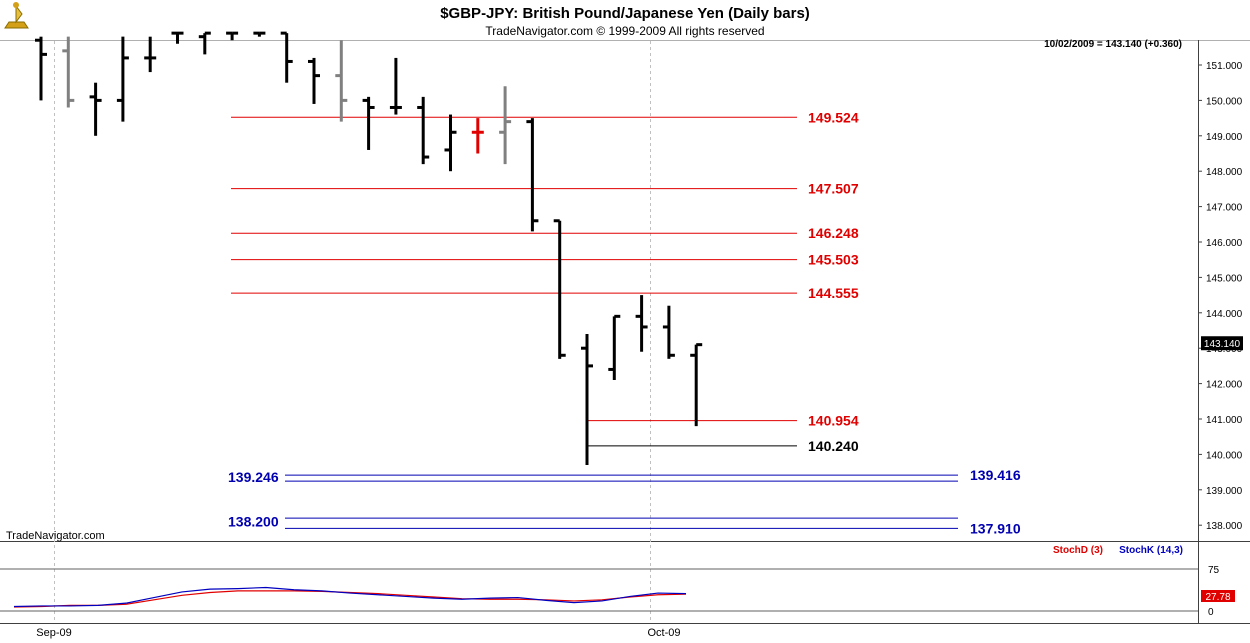 Image resolution: width=1250 pixels, height=643 pixels. What do you see at coordinates (1224, 172) in the screenshot?
I see `price-tick-label: 148.000` at bounding box center [1224, 172].